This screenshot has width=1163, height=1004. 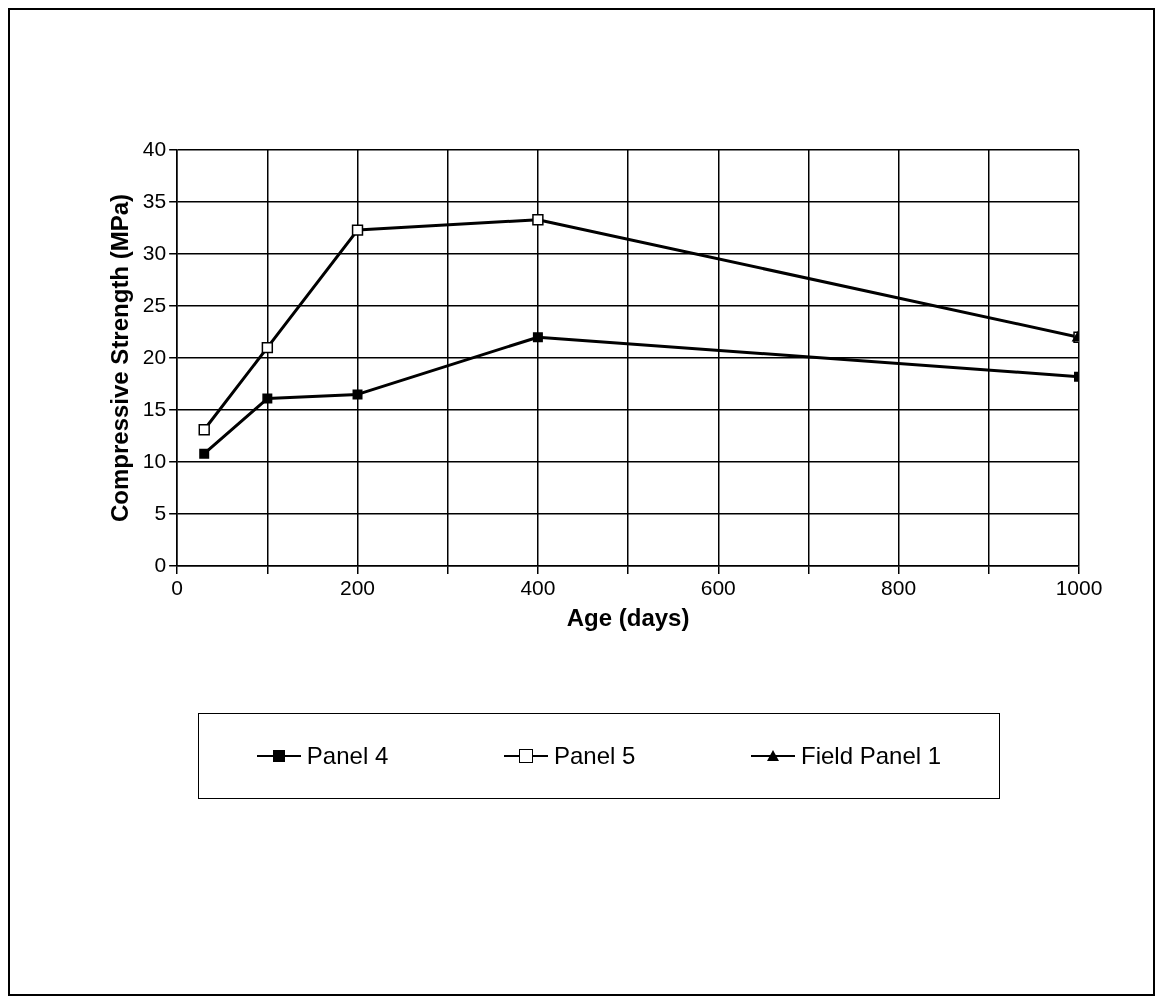 What do you see at coordinates (154, 304) in the screenshot?
I see `y-tick-label: 25` at bounding box center [154, 304].